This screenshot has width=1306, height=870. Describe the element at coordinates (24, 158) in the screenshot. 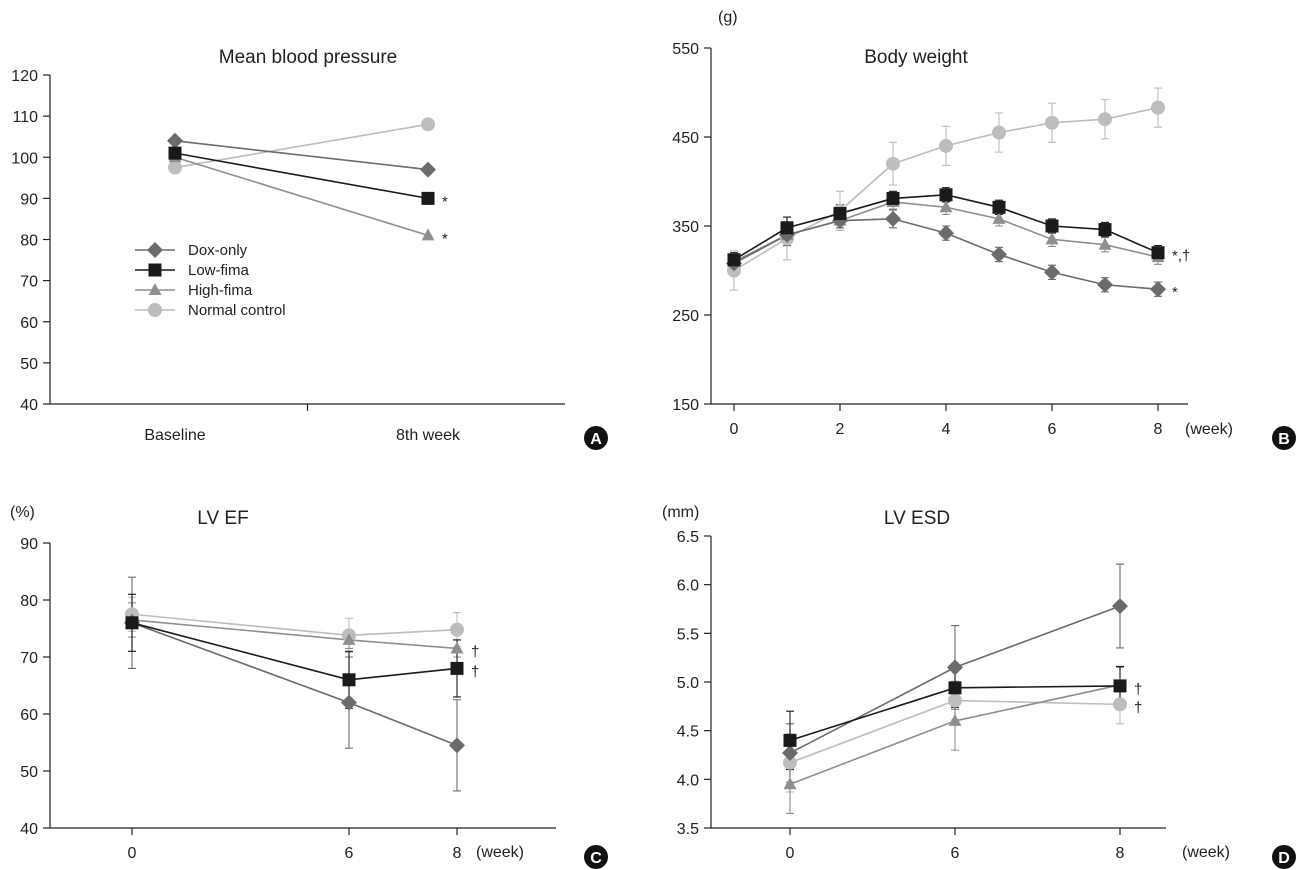

I see `panel-a-y-tick-label: 100` at that location.